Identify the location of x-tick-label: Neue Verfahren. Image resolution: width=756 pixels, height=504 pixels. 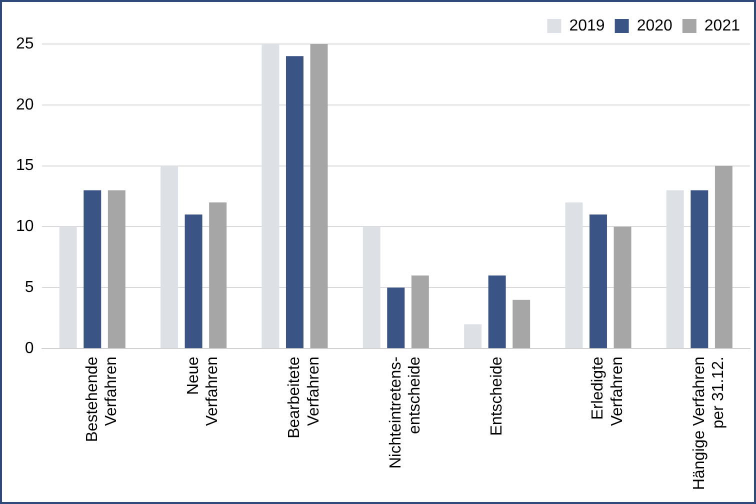
(203, 391).